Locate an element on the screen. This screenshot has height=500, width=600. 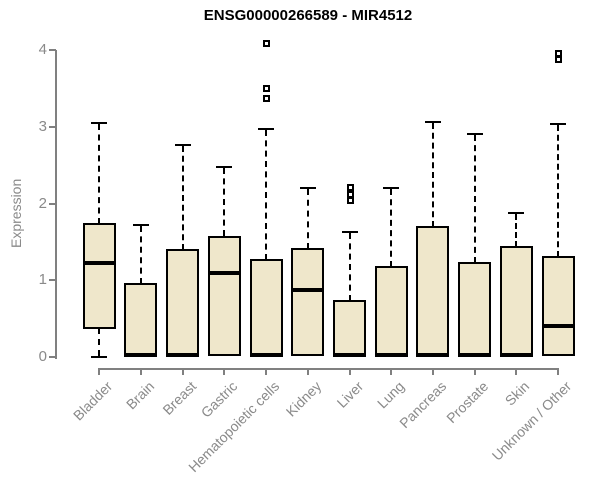
x-axis-line is located at coordinates (329, 369).